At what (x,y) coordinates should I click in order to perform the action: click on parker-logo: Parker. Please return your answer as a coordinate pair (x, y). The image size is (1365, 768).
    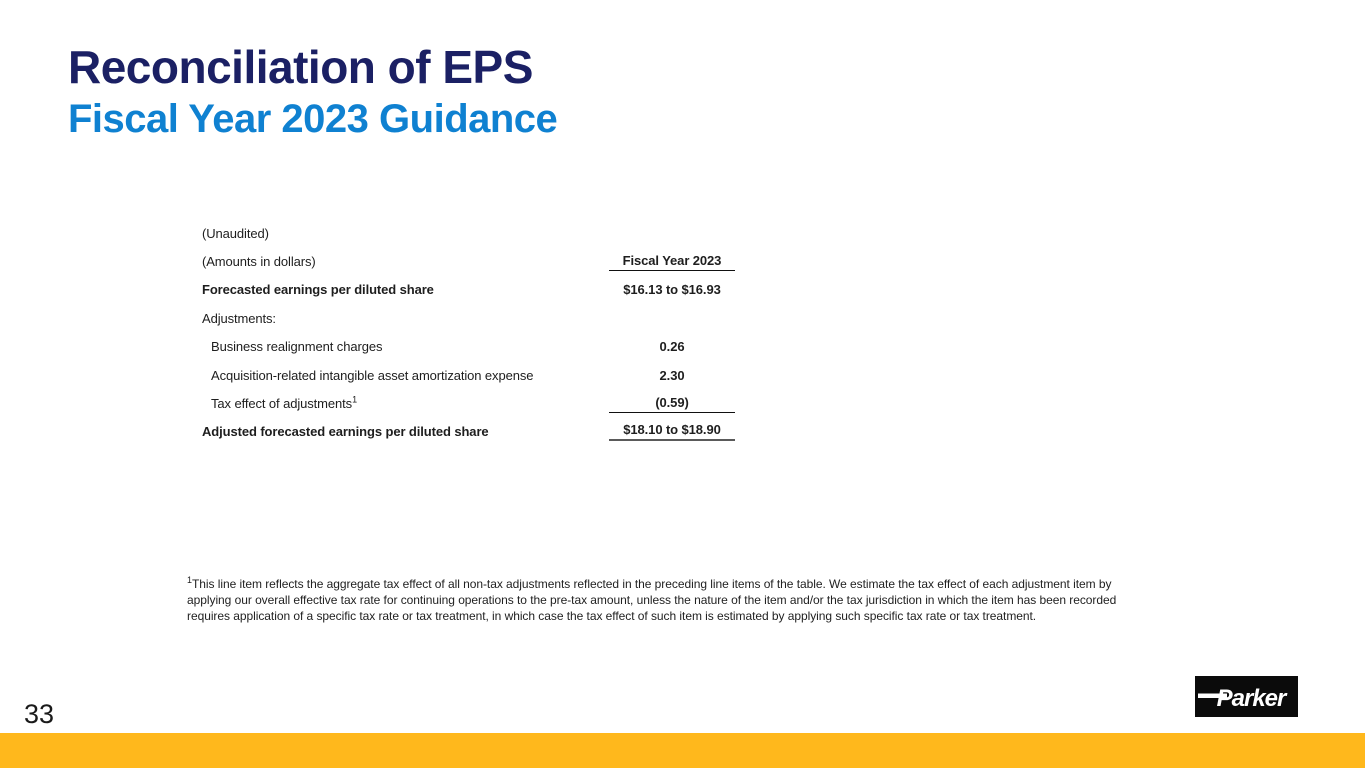
    Looking at the image, I should click on (1246, 696).